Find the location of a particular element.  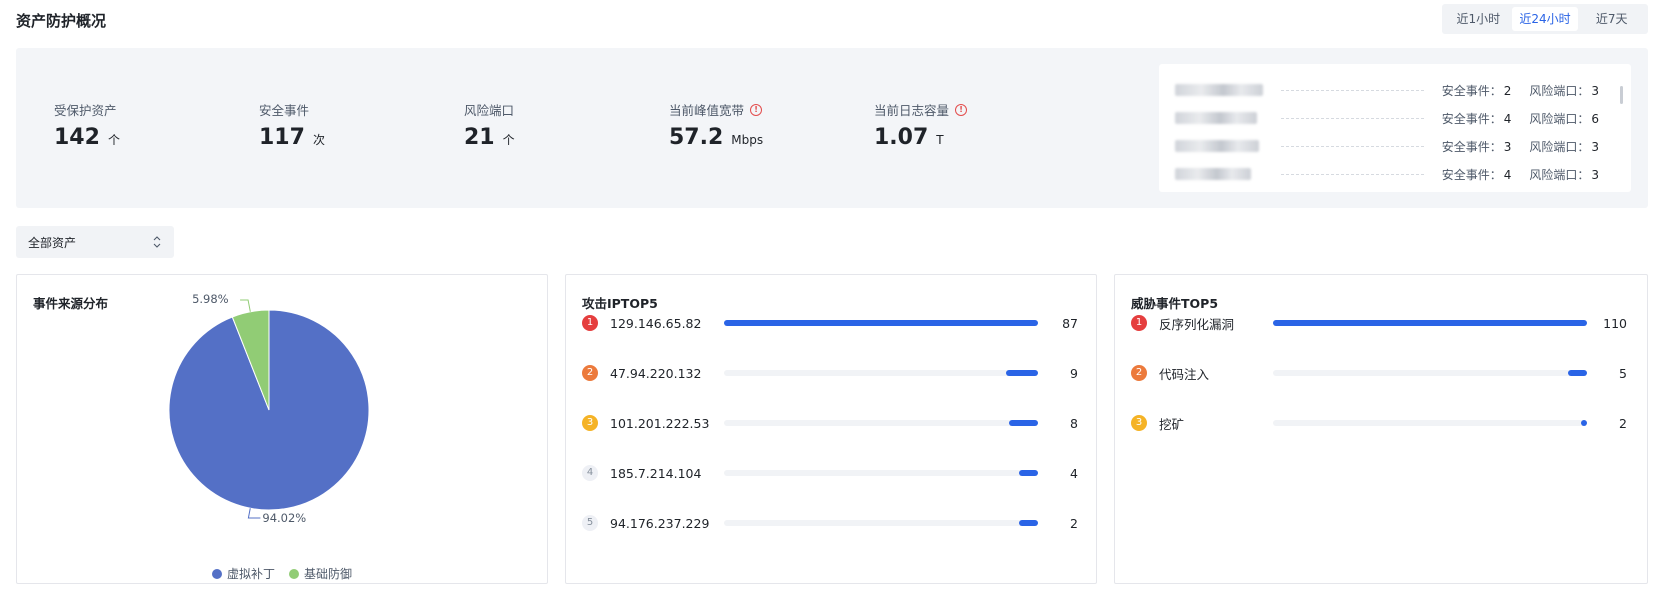

attack-ip-row: 1 129.146.65.82 87 is located at coordinates (830, 323).